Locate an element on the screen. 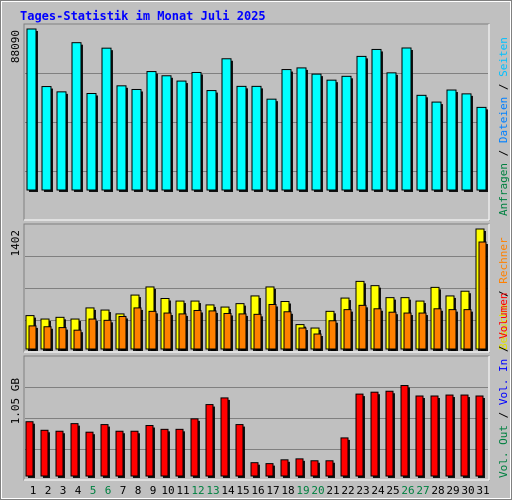 The height and width of the screenshot is (500, 512). day-tick-label: 20 is located at coordinates (317, 490).